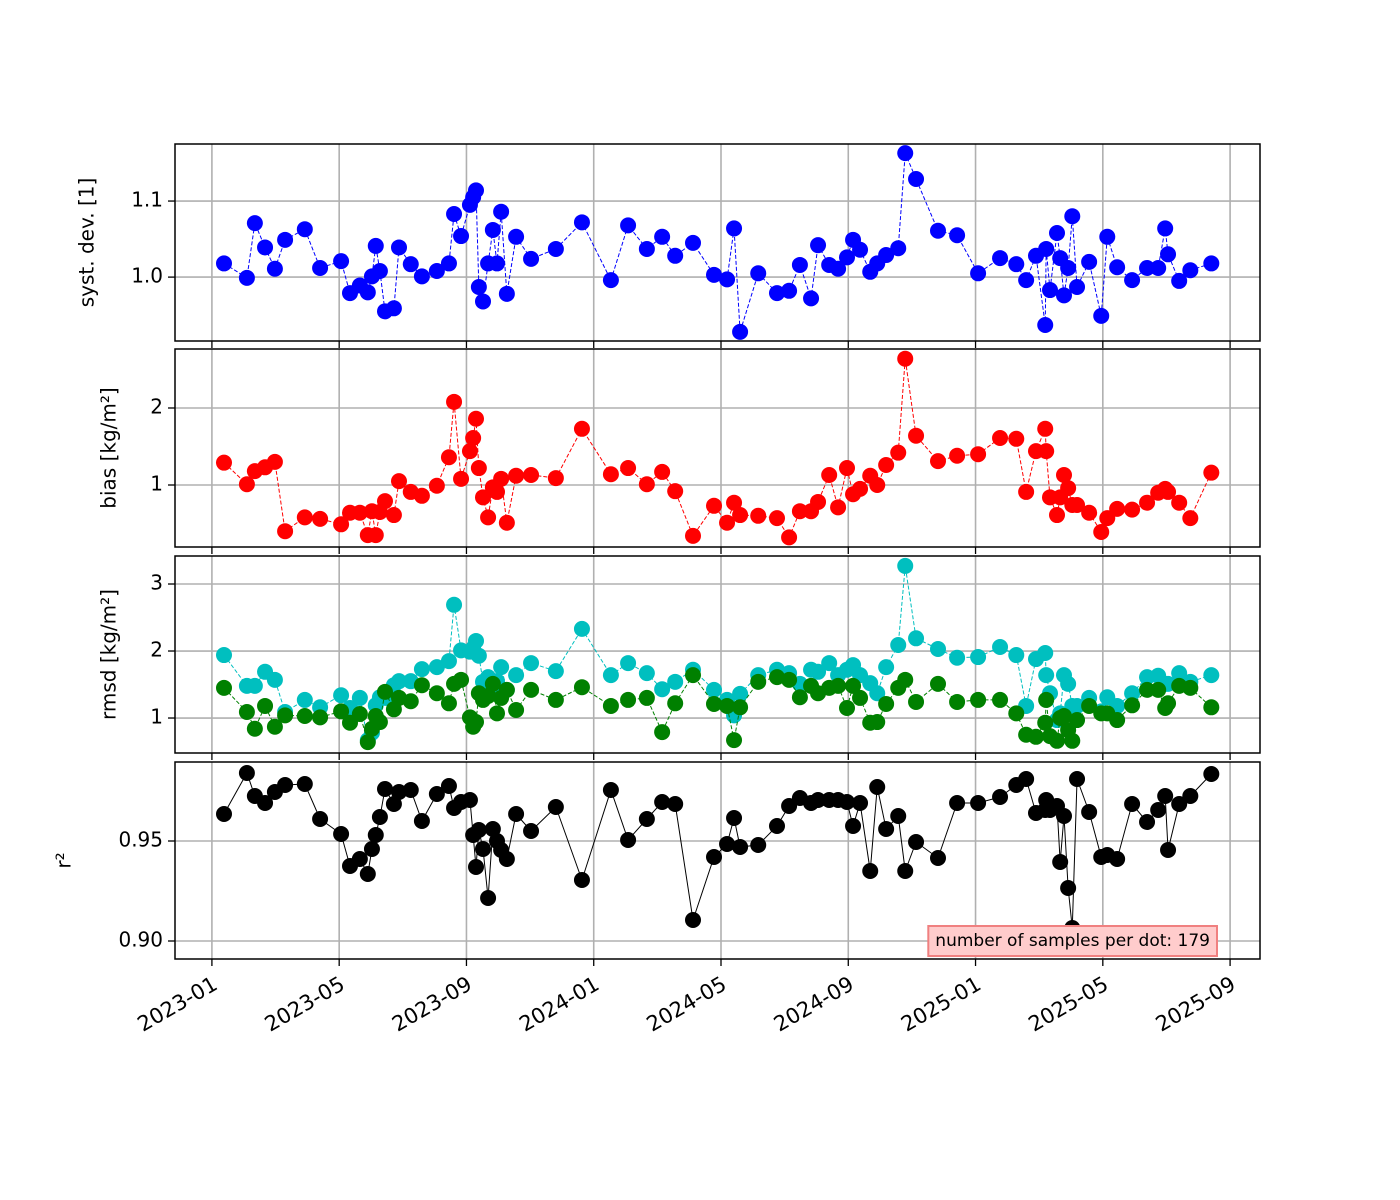  What do you see at coordinates (87, 243) in the screenshot?
I see `y-axis-label: syst. dev. [1]` at bounding box center [87, 243].